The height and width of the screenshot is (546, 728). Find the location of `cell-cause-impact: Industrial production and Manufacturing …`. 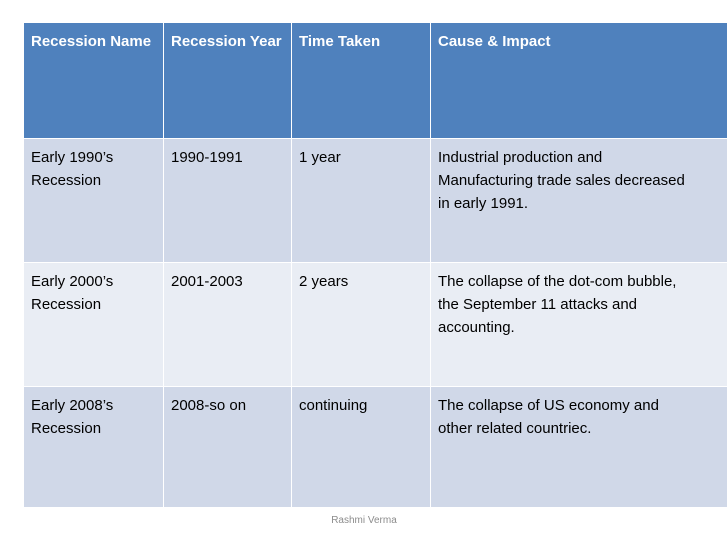

cell-cause-impact: Industrial production and Manufacturing … is located at coordinates (579, 200).